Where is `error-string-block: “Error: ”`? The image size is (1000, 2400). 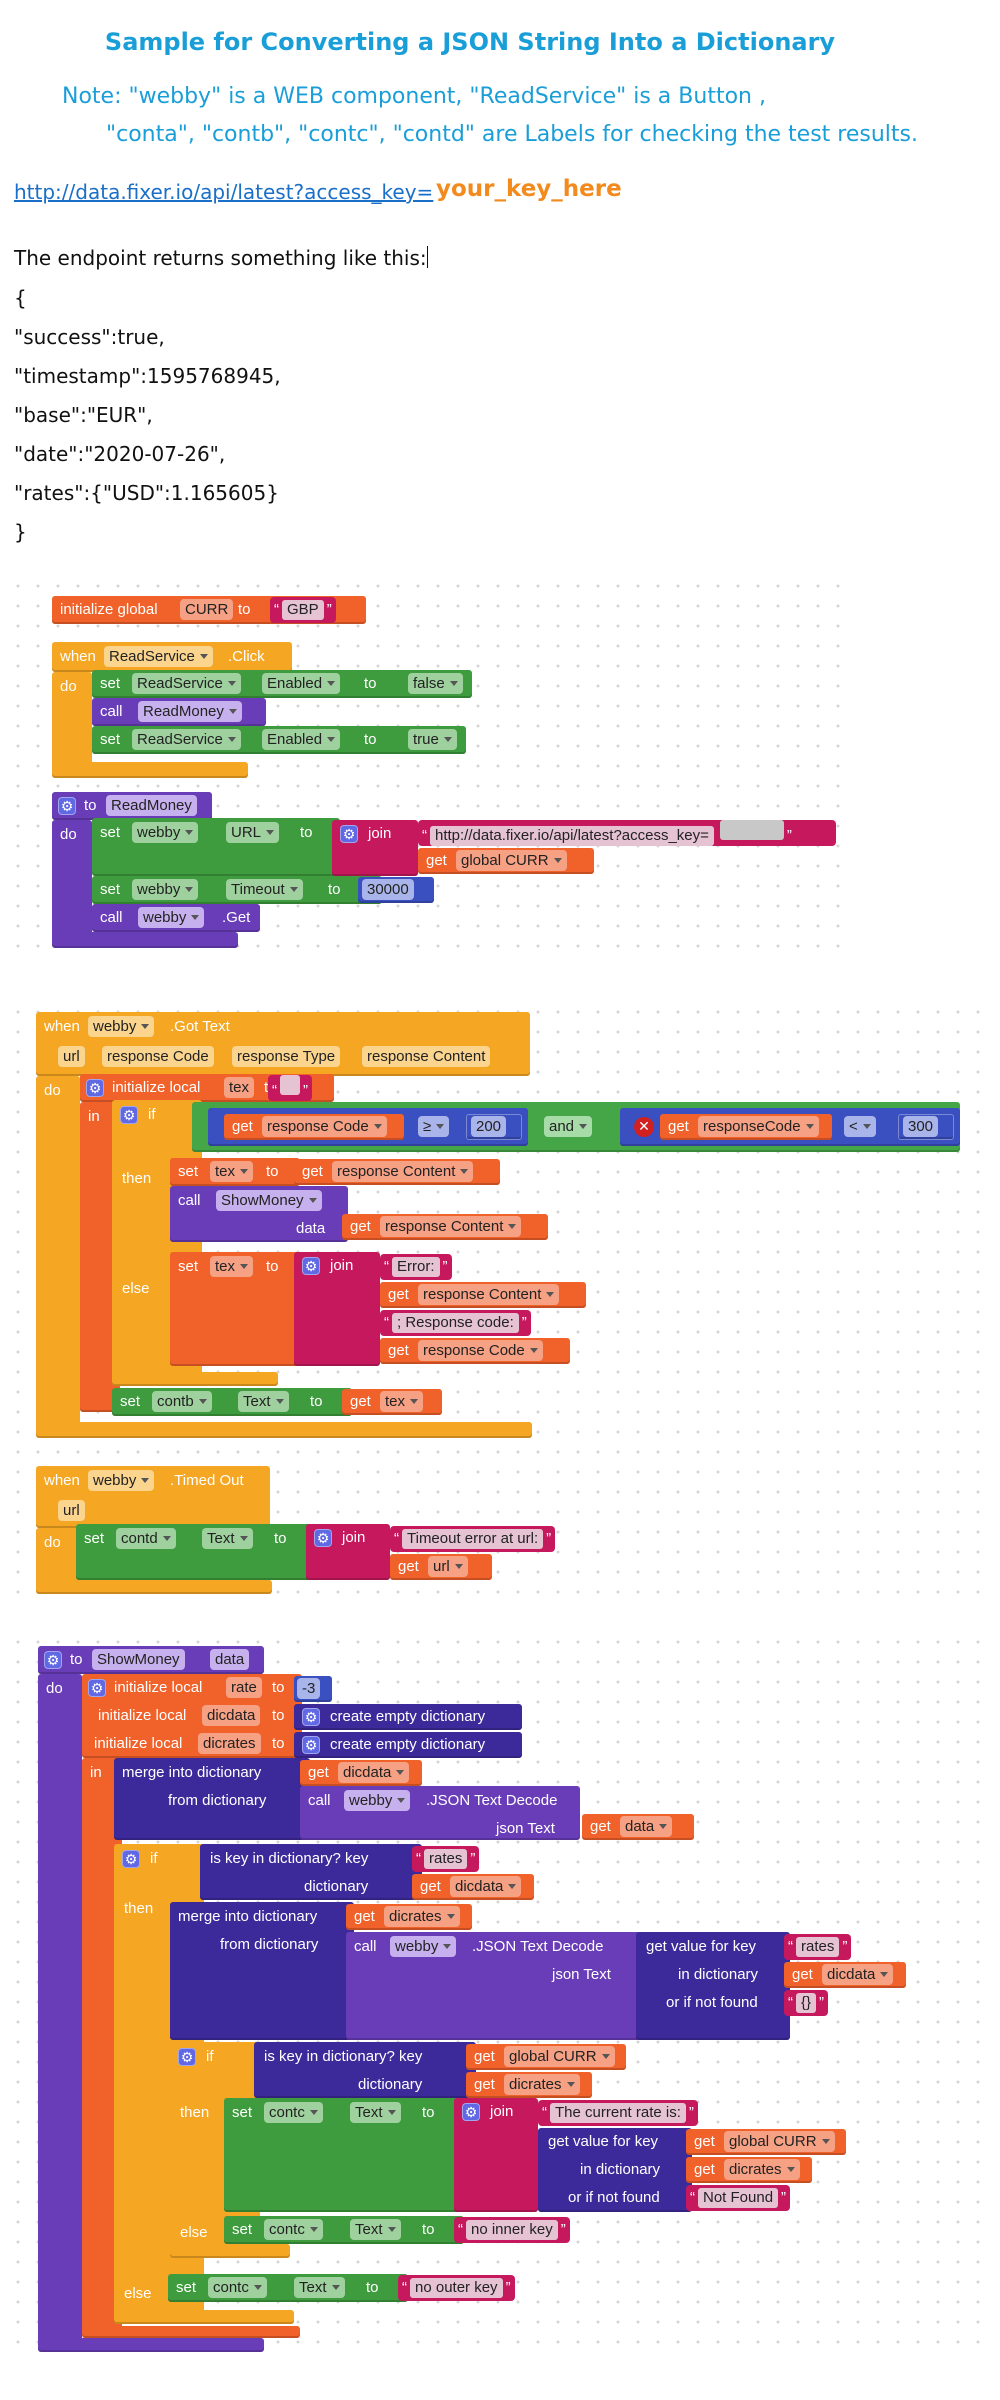
error-string-block: “Error: ” is located at coordinates (416, 1267).